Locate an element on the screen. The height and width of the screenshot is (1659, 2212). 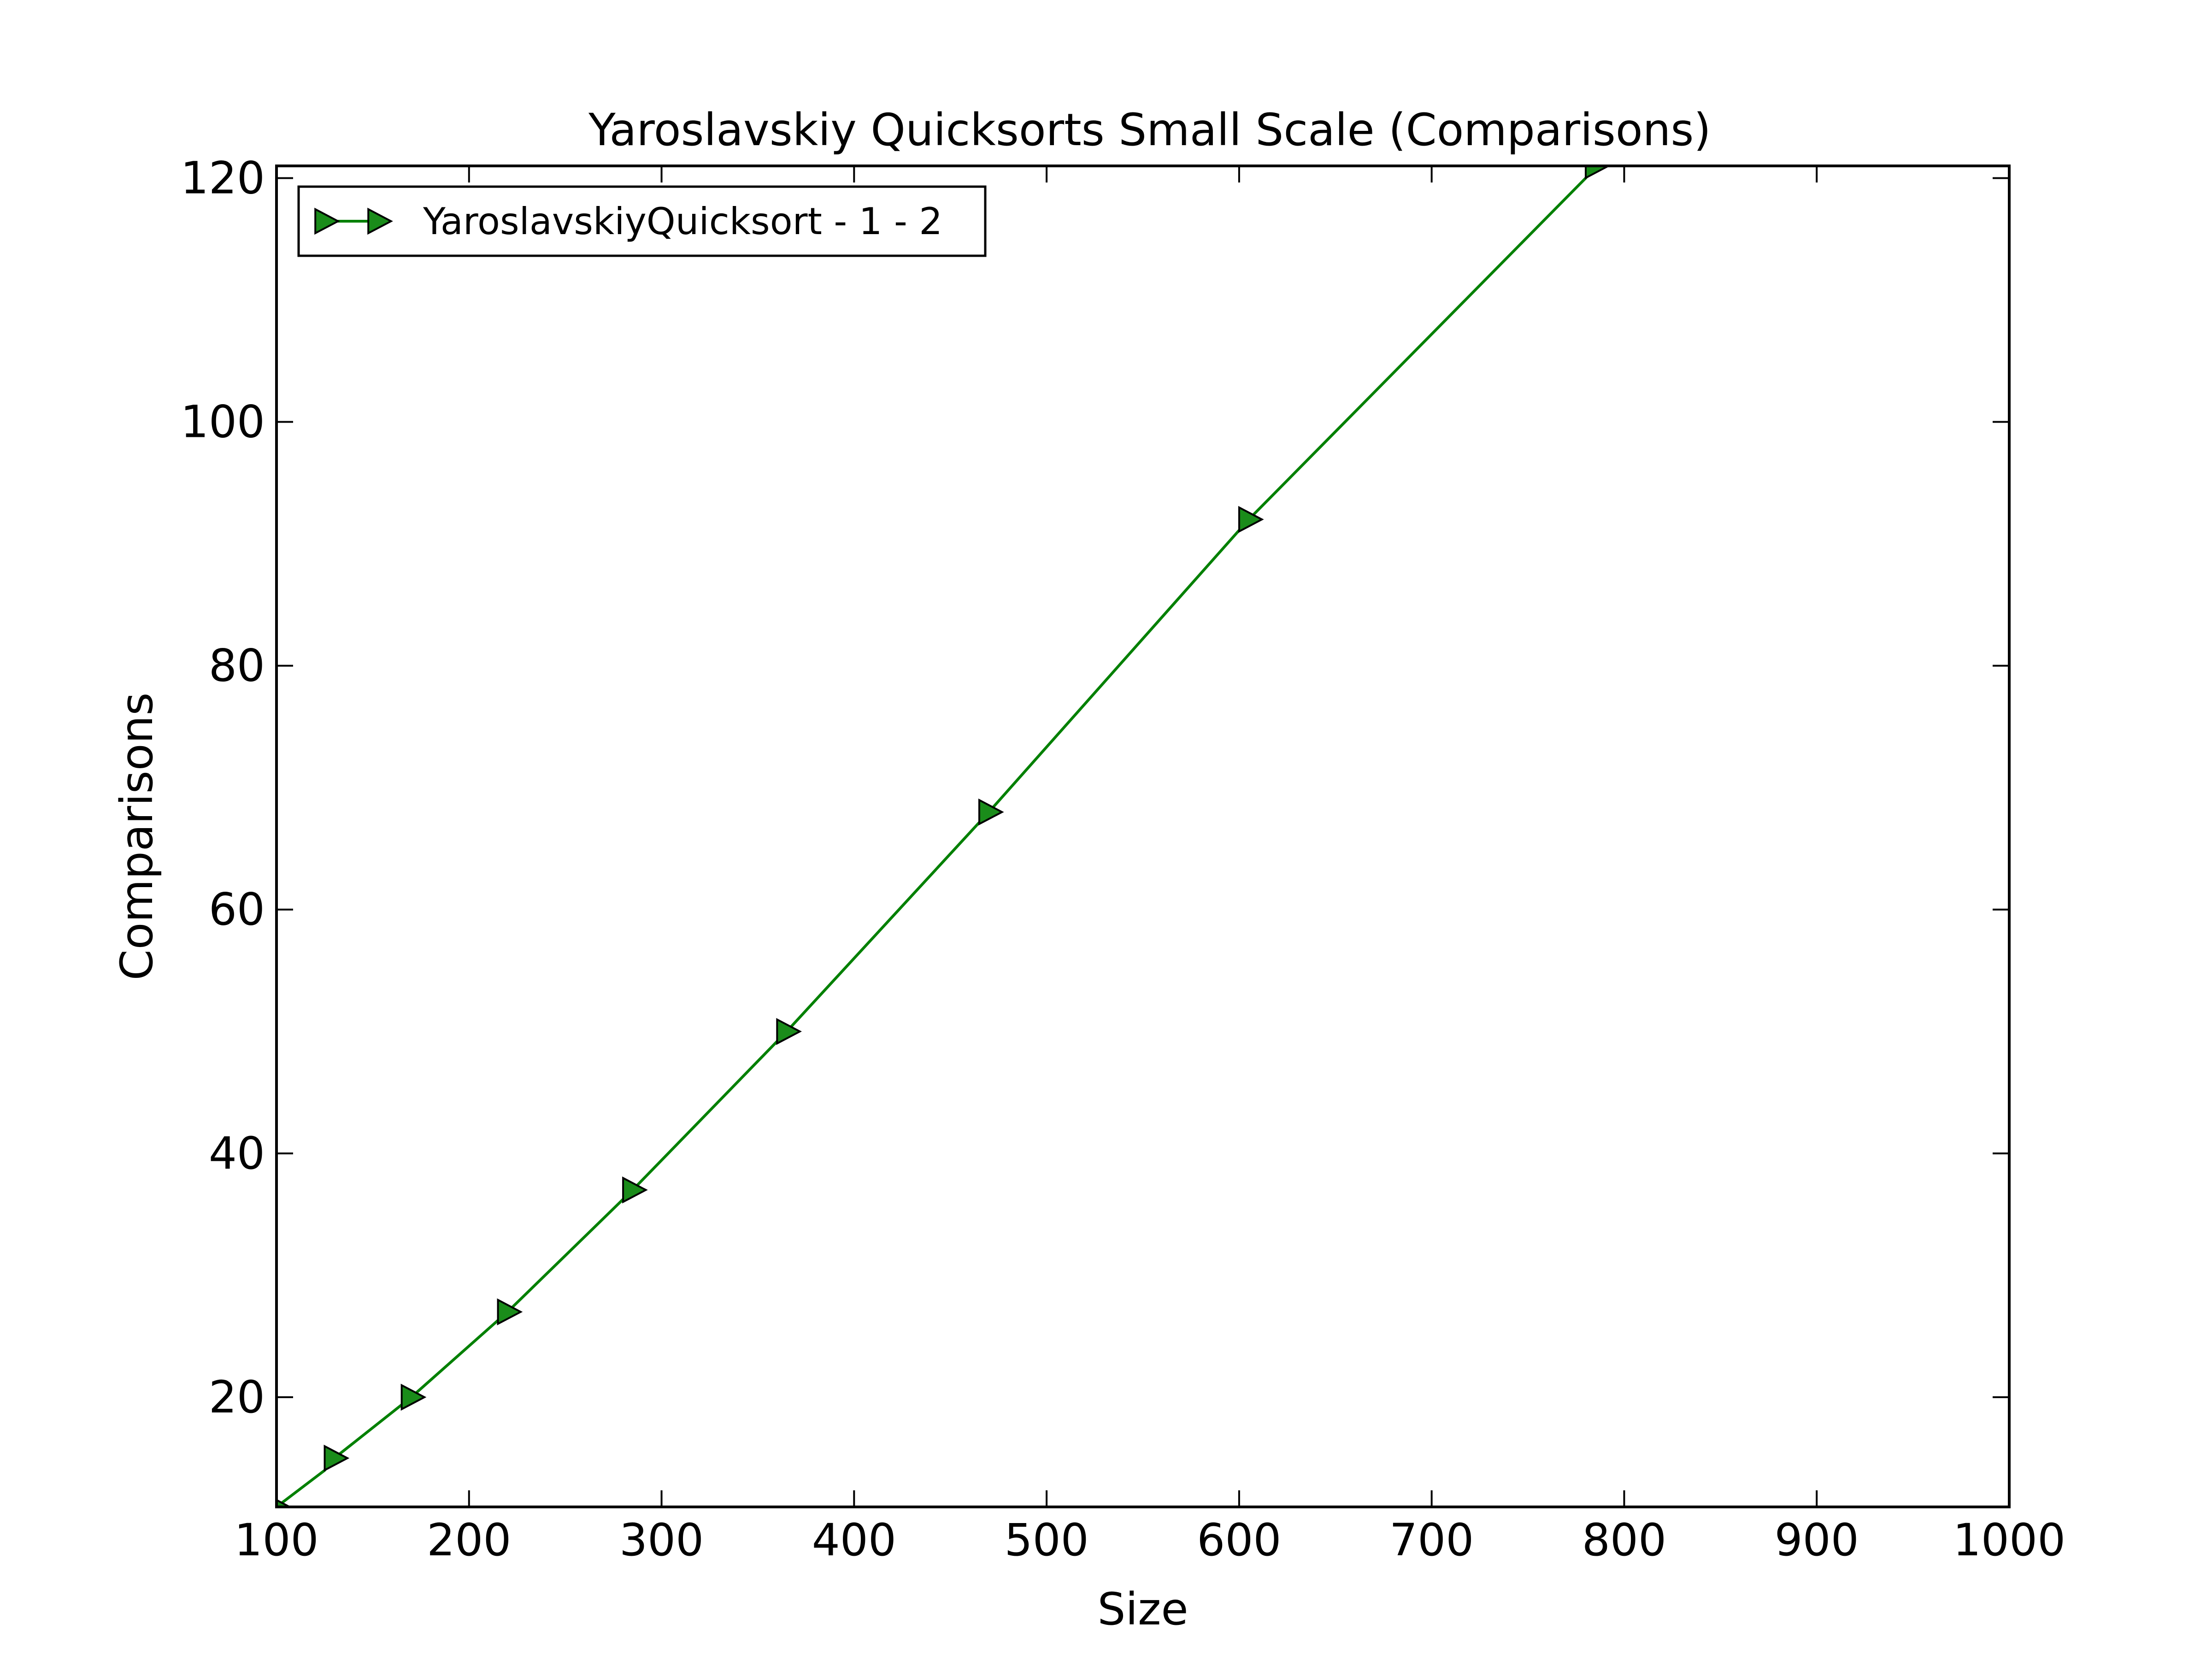
x-tick-label: 500 is located at coordinates (1046, 1540).